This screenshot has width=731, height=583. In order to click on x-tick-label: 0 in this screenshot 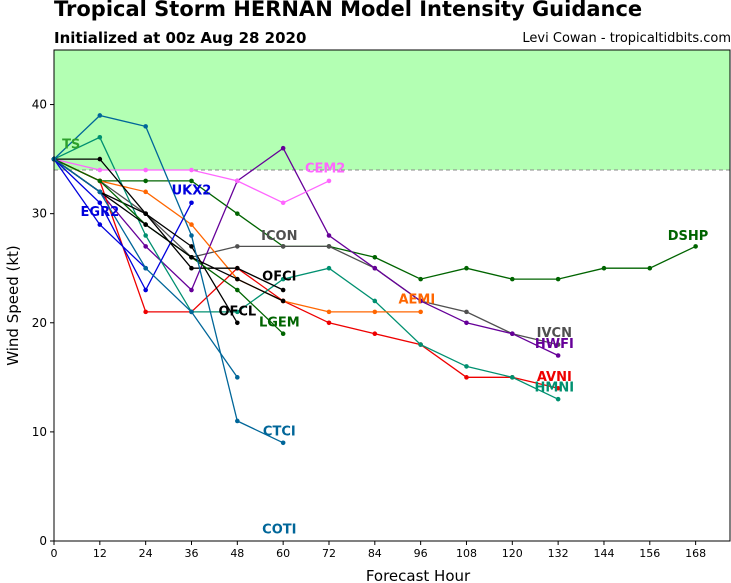, I will do `click(54, 553)`.